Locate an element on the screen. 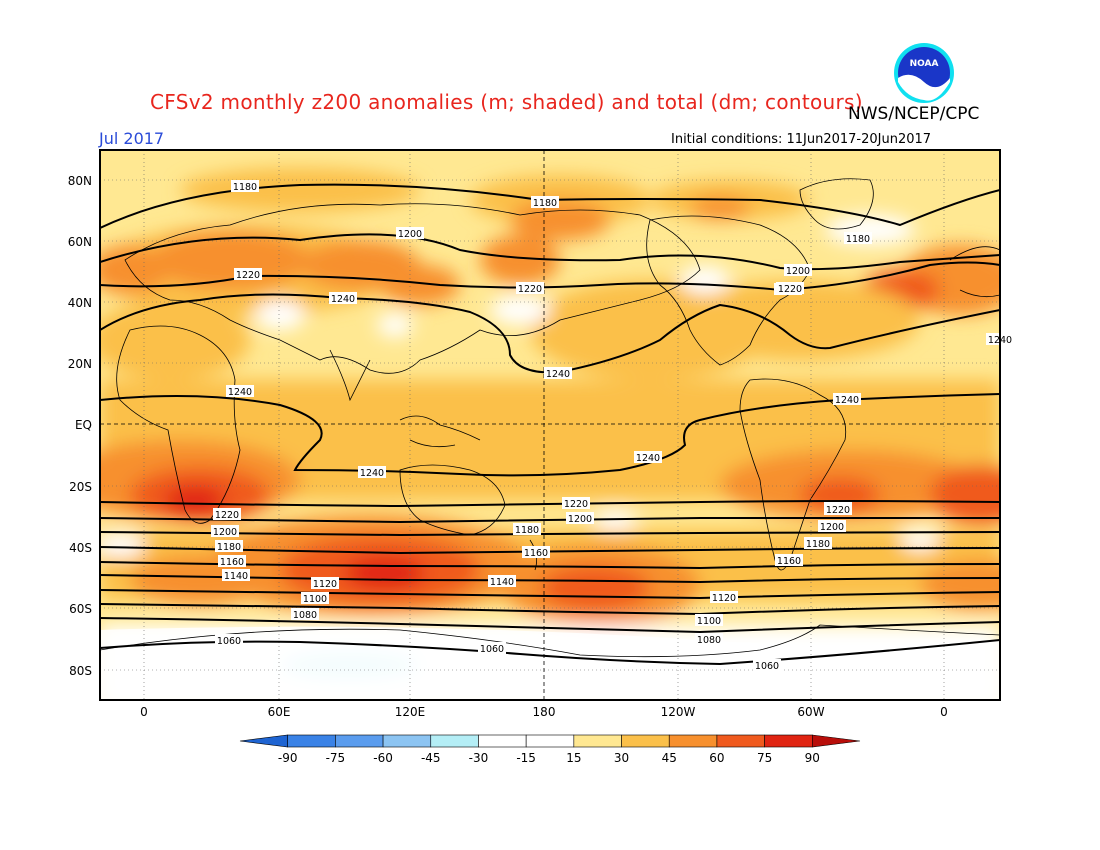 The image size is (1100, 850). colorbar-label: 75 is located at coordinates (764, 758).